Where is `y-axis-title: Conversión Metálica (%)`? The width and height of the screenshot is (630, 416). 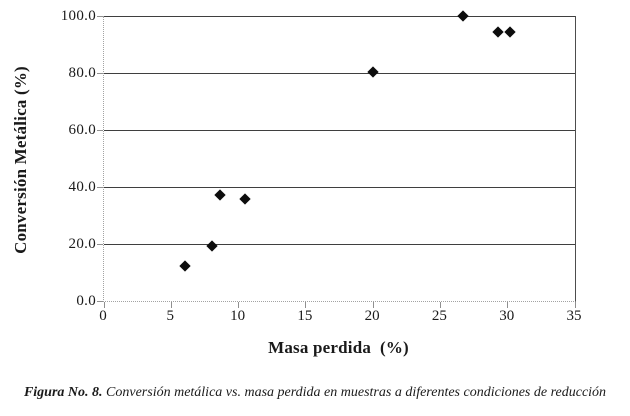
y-axis-title: Conversión Metálica (%) is located at coordinates (20, 160).